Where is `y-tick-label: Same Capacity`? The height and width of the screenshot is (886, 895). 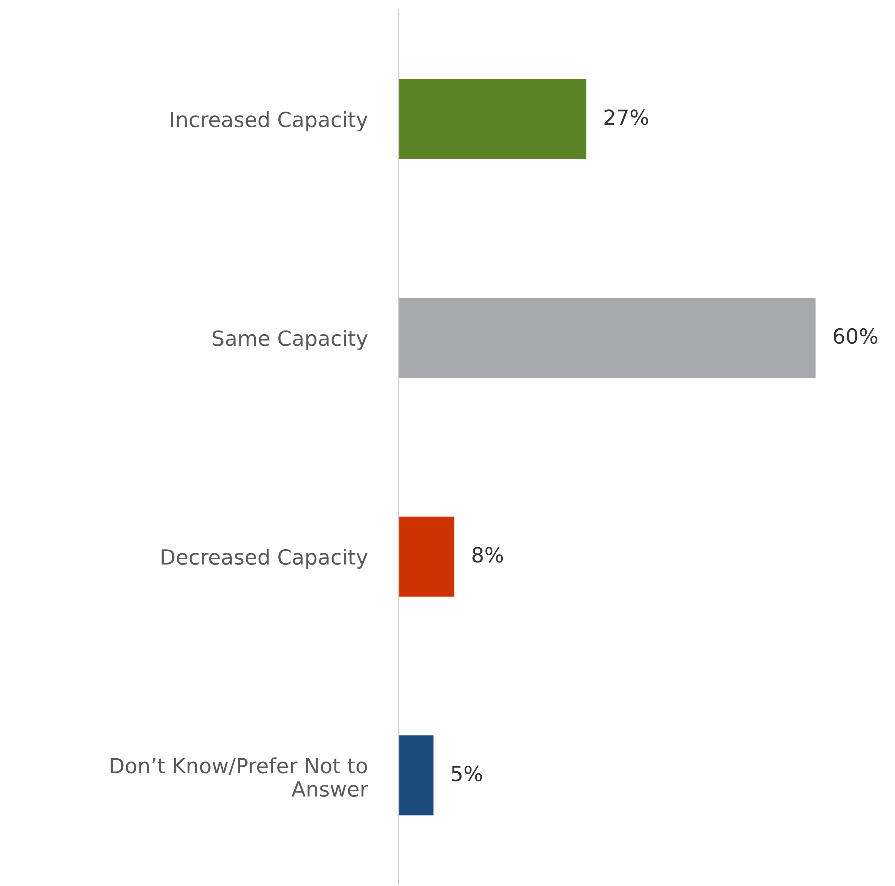
y-tick-label: Same Capacity is located at coordinates (290, 340).